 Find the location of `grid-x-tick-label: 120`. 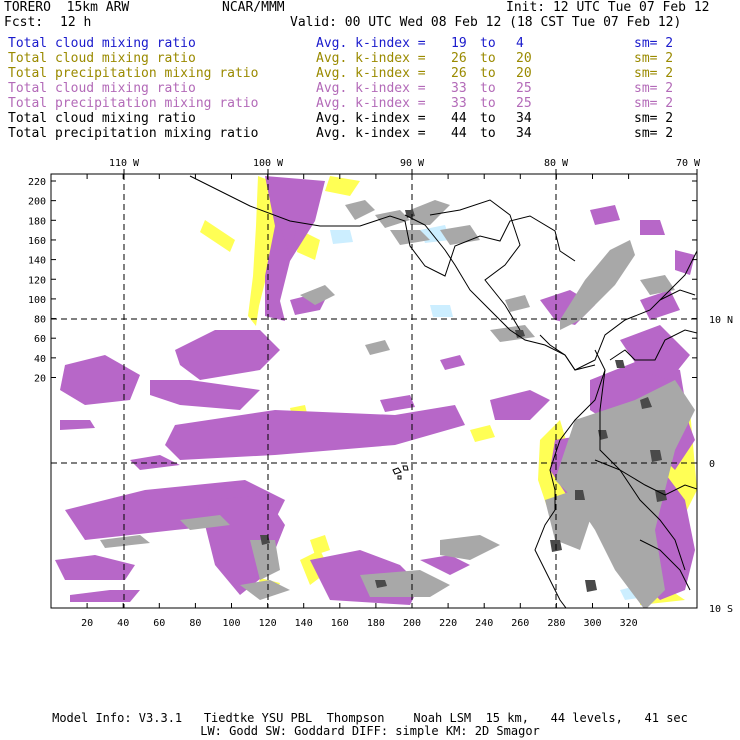

grid-x-tick-label: 120 is located at coordinates (268, 623).